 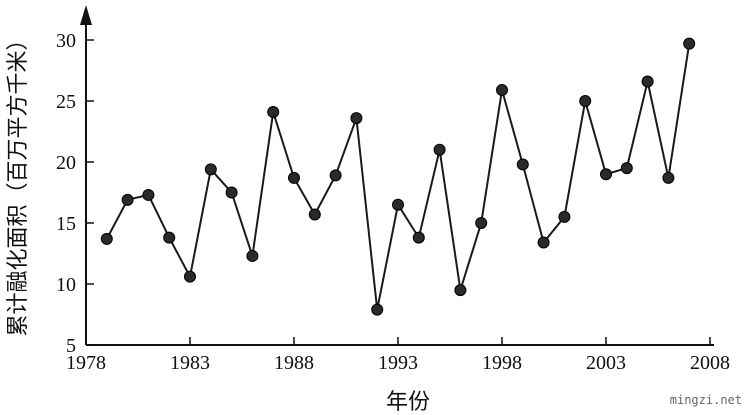 What do you see at coordinates (66, 41) in the screenshot?
I see `y-tick-label: 30` at bounding box center [66, 41].